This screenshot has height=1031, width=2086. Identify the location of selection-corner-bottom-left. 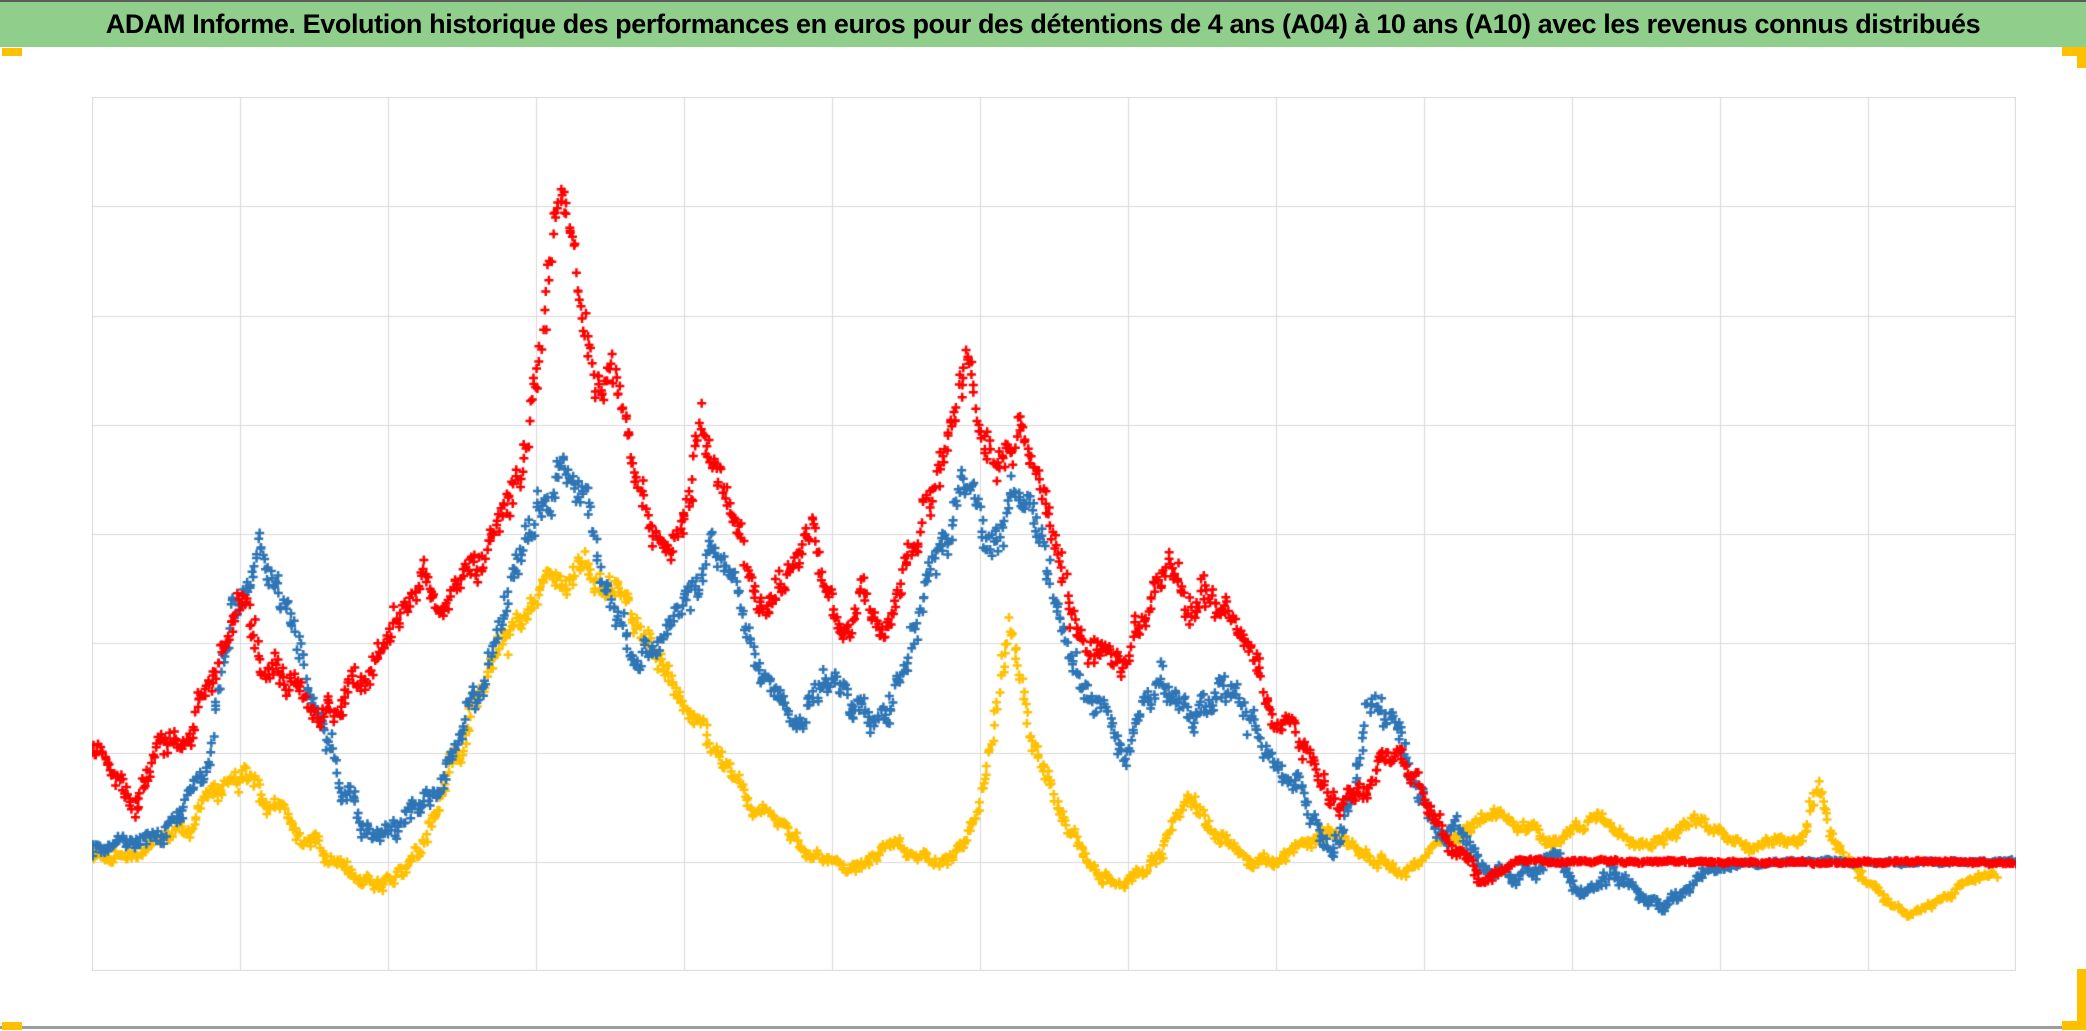
(12, 1026).